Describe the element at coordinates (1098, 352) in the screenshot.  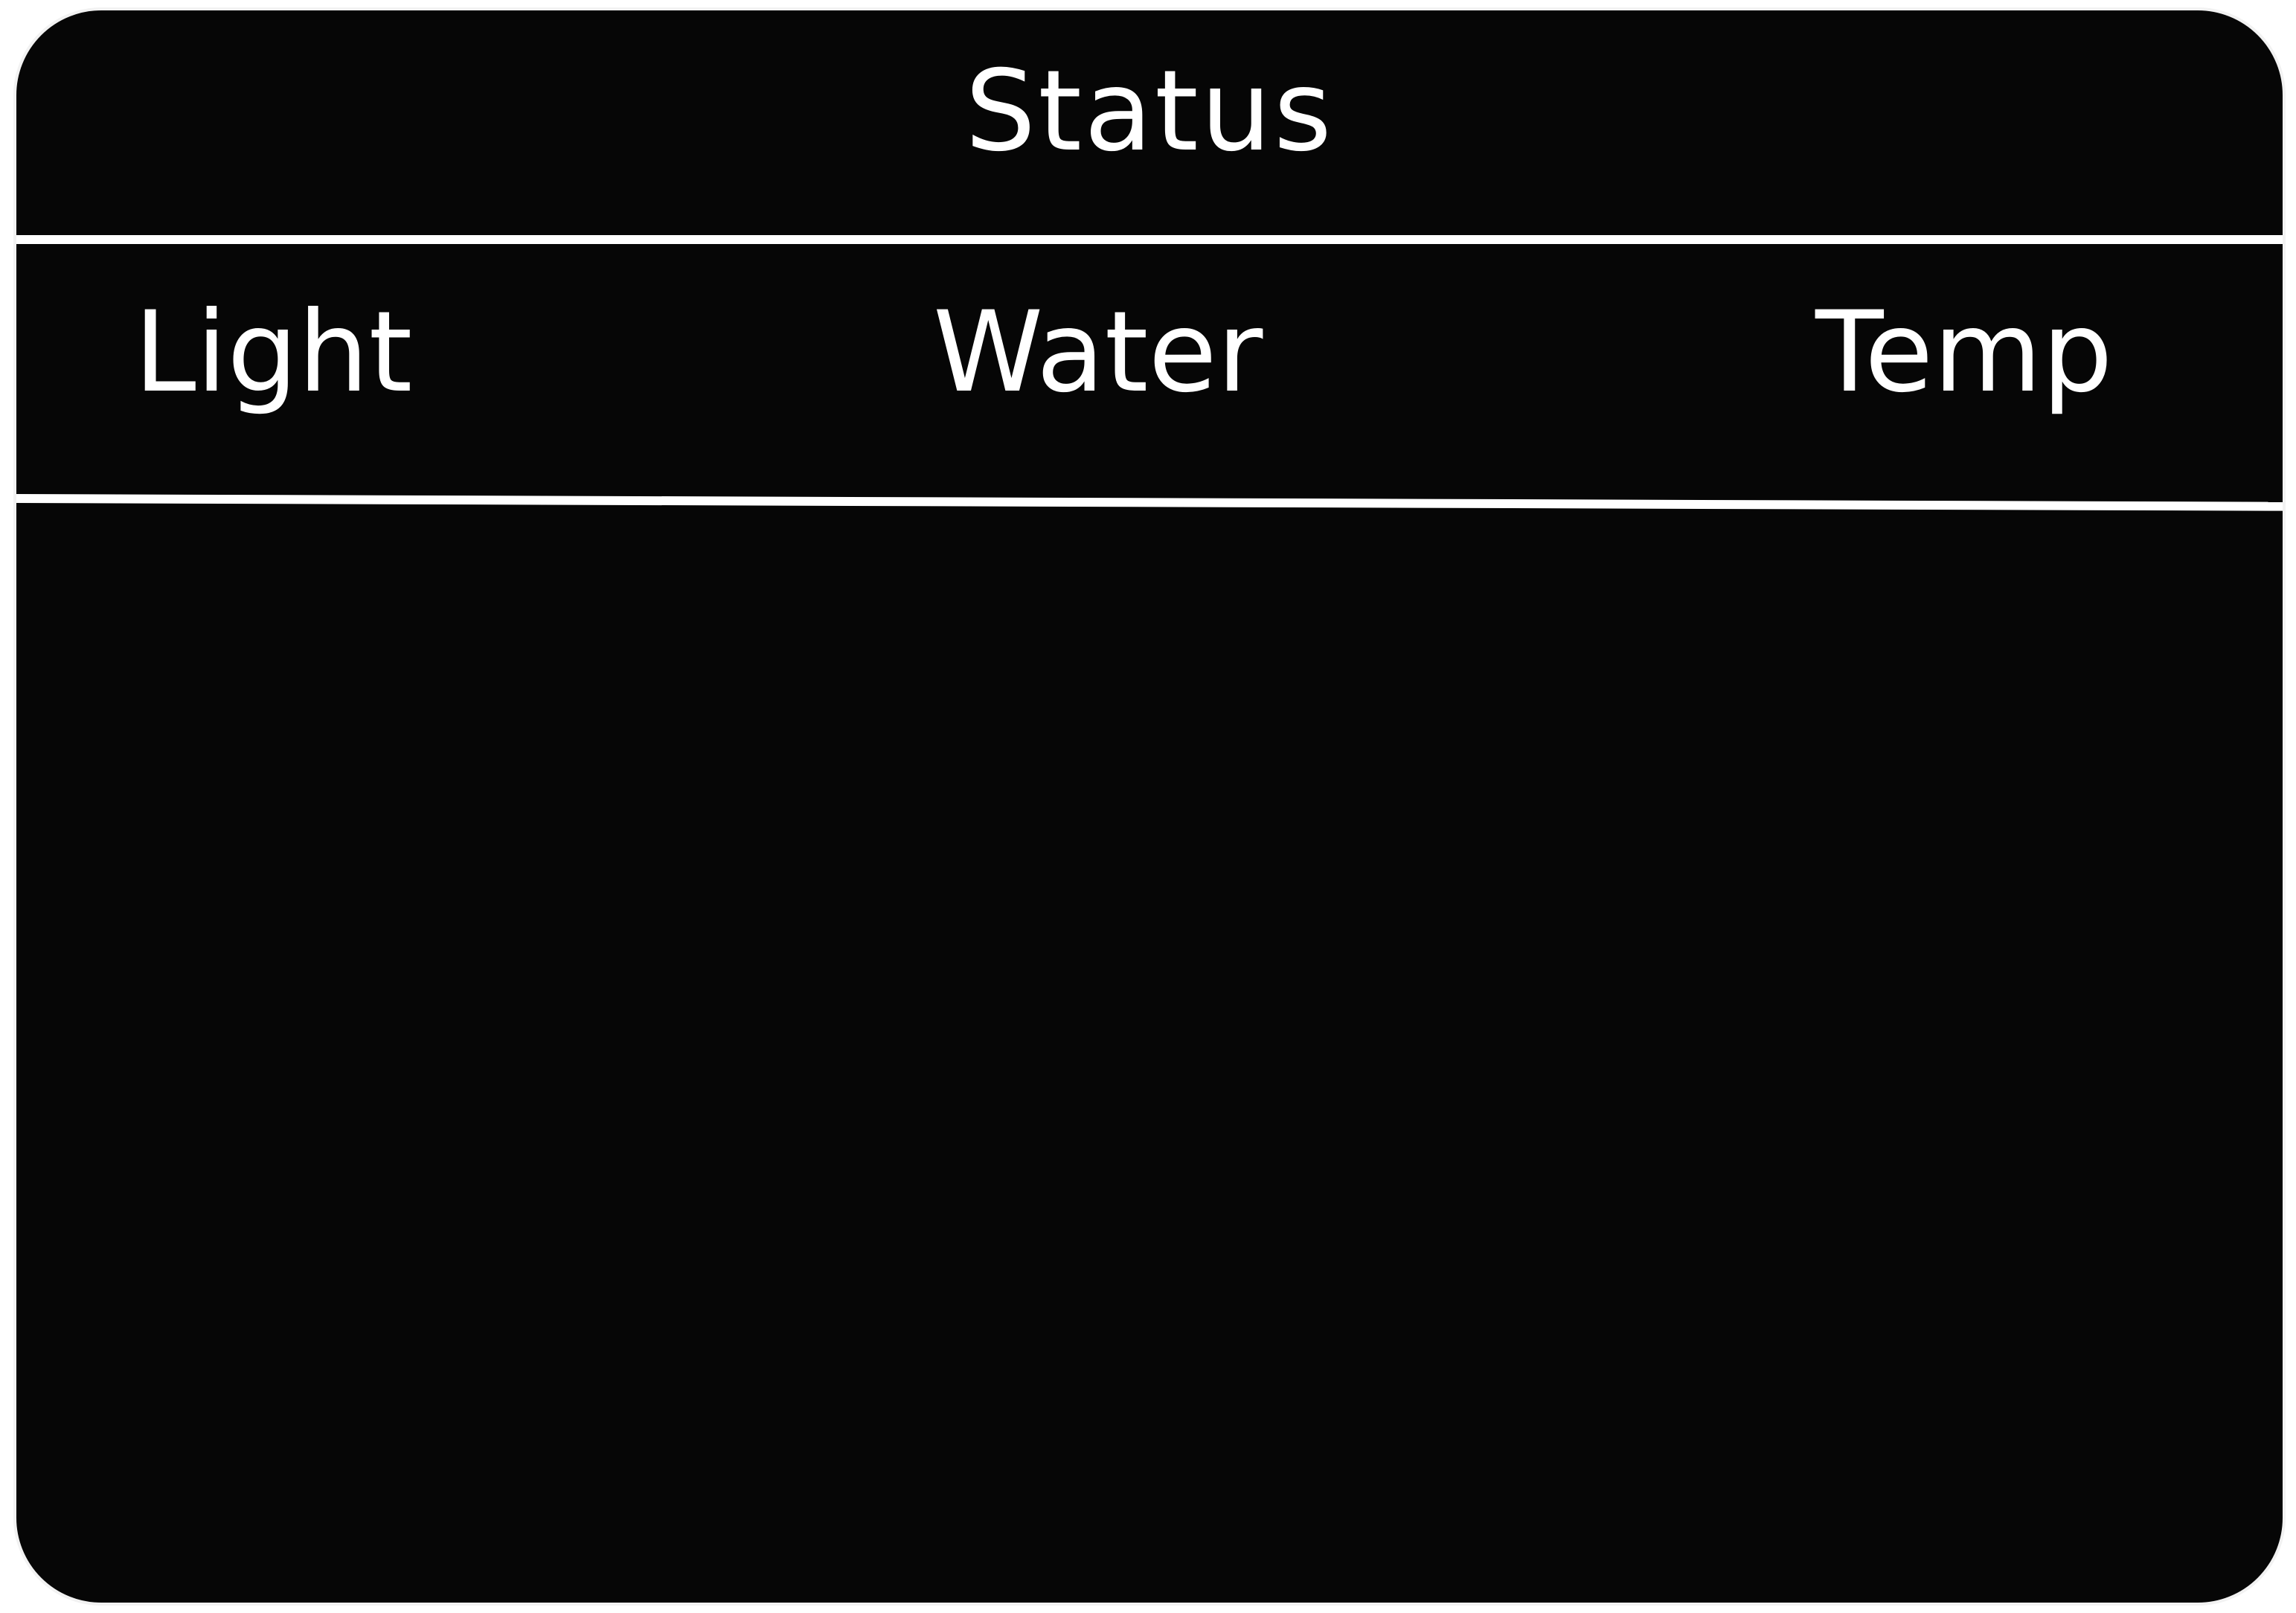
I see `column-header-water: Water` at that location.